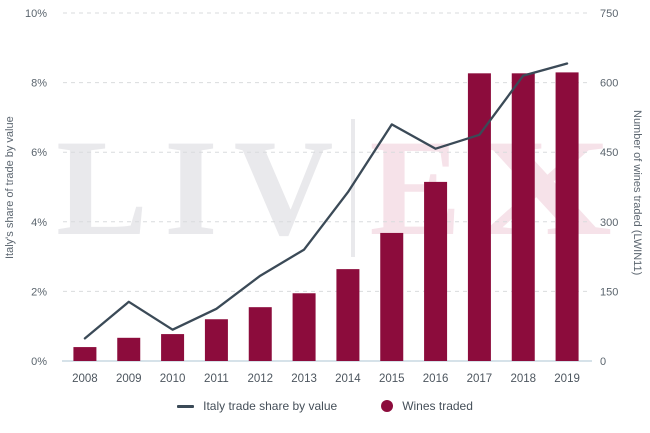 This screenshot has height=433, width=650. What do you see at coordinates (603, 362) in the screenshot?
I see `right-axis-tick: 0` at bounding box center [603, 362].